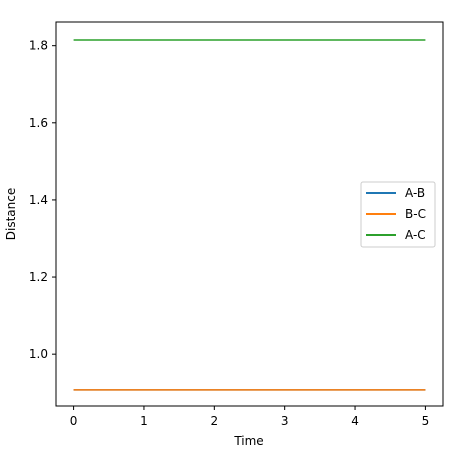  I want to click on x-tick-label: 4, so click(355, 421).